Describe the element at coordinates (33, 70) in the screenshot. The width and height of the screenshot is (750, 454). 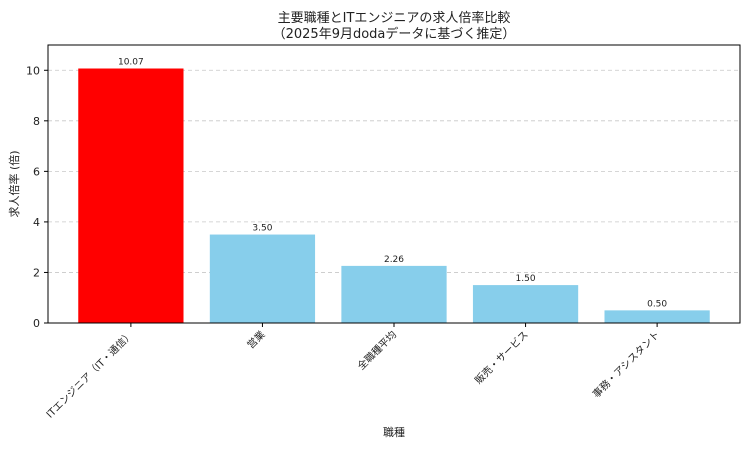
I see `y-tick-label: 10` at that location.